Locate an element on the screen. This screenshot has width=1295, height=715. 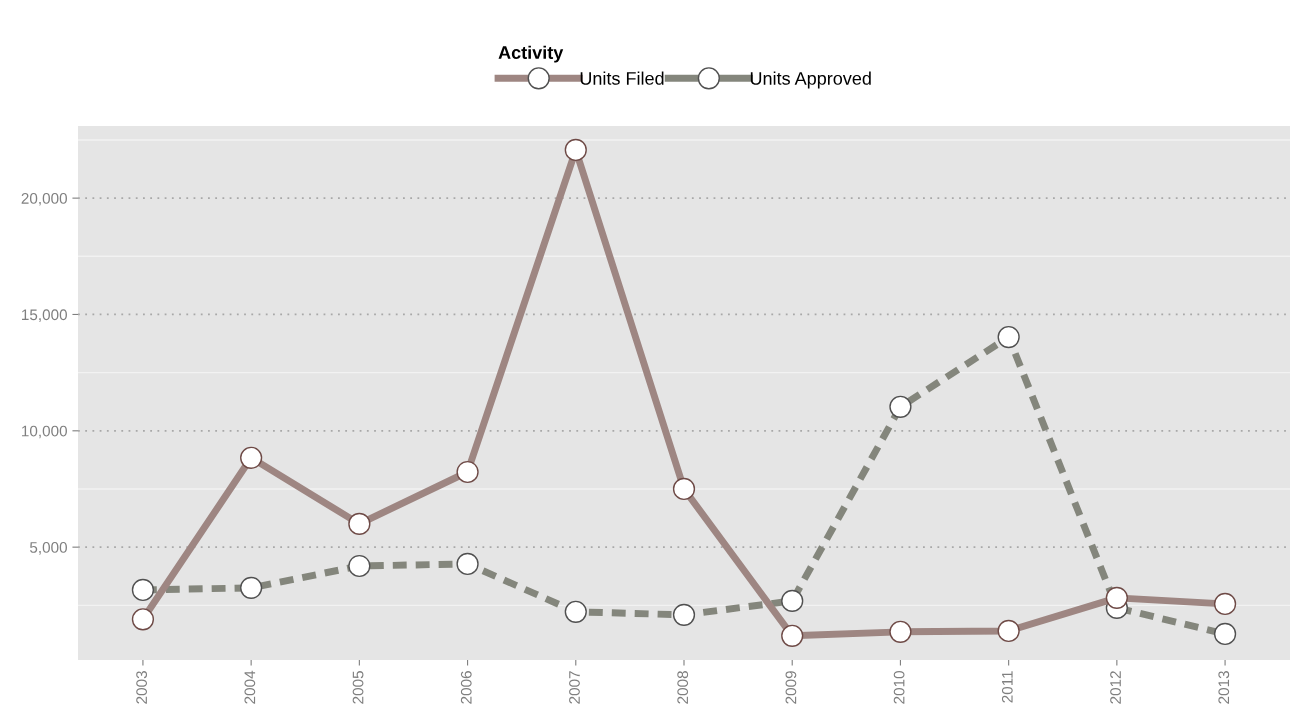
x-tick-label: 2006 is located at coordinates (466, 687).